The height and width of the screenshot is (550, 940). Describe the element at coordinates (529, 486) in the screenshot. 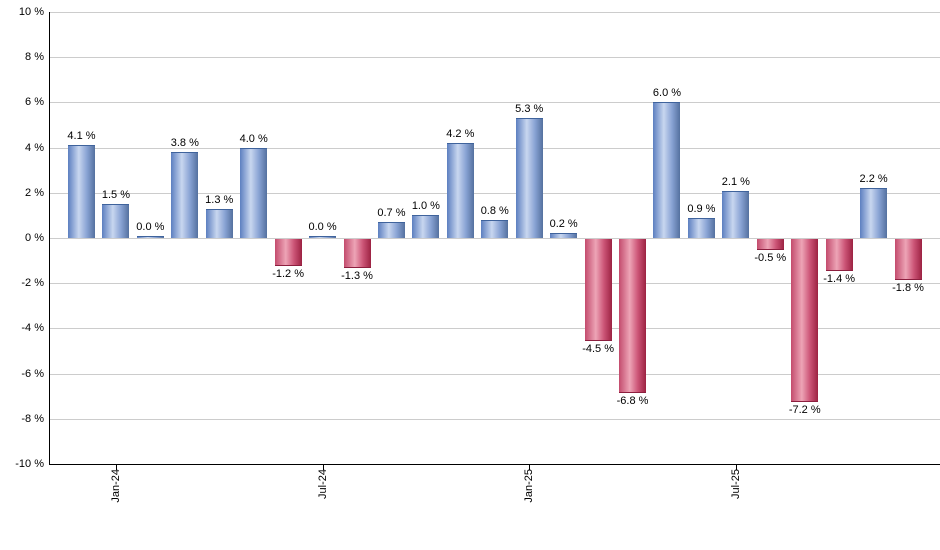

I see `x-axis-tick-label: Jan-25` at that location.